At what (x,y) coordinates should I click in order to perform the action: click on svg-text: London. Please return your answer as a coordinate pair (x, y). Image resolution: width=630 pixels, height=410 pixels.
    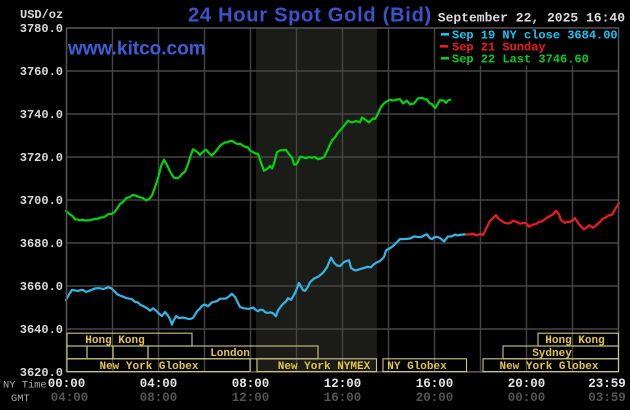
    Looking at the image, I should click on (230, 354).